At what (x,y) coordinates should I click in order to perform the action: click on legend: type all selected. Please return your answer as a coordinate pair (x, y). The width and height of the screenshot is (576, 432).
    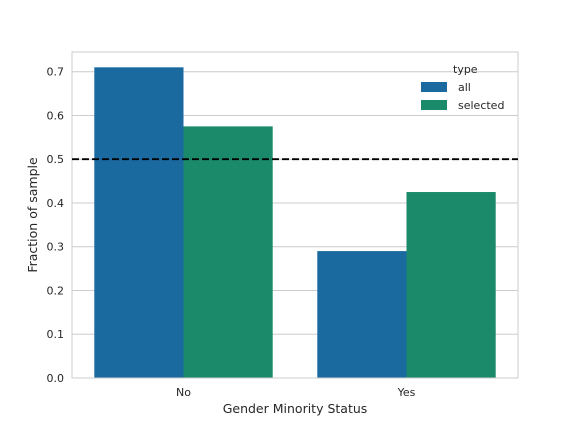
    Looking at the image, I should click on (462, 87).